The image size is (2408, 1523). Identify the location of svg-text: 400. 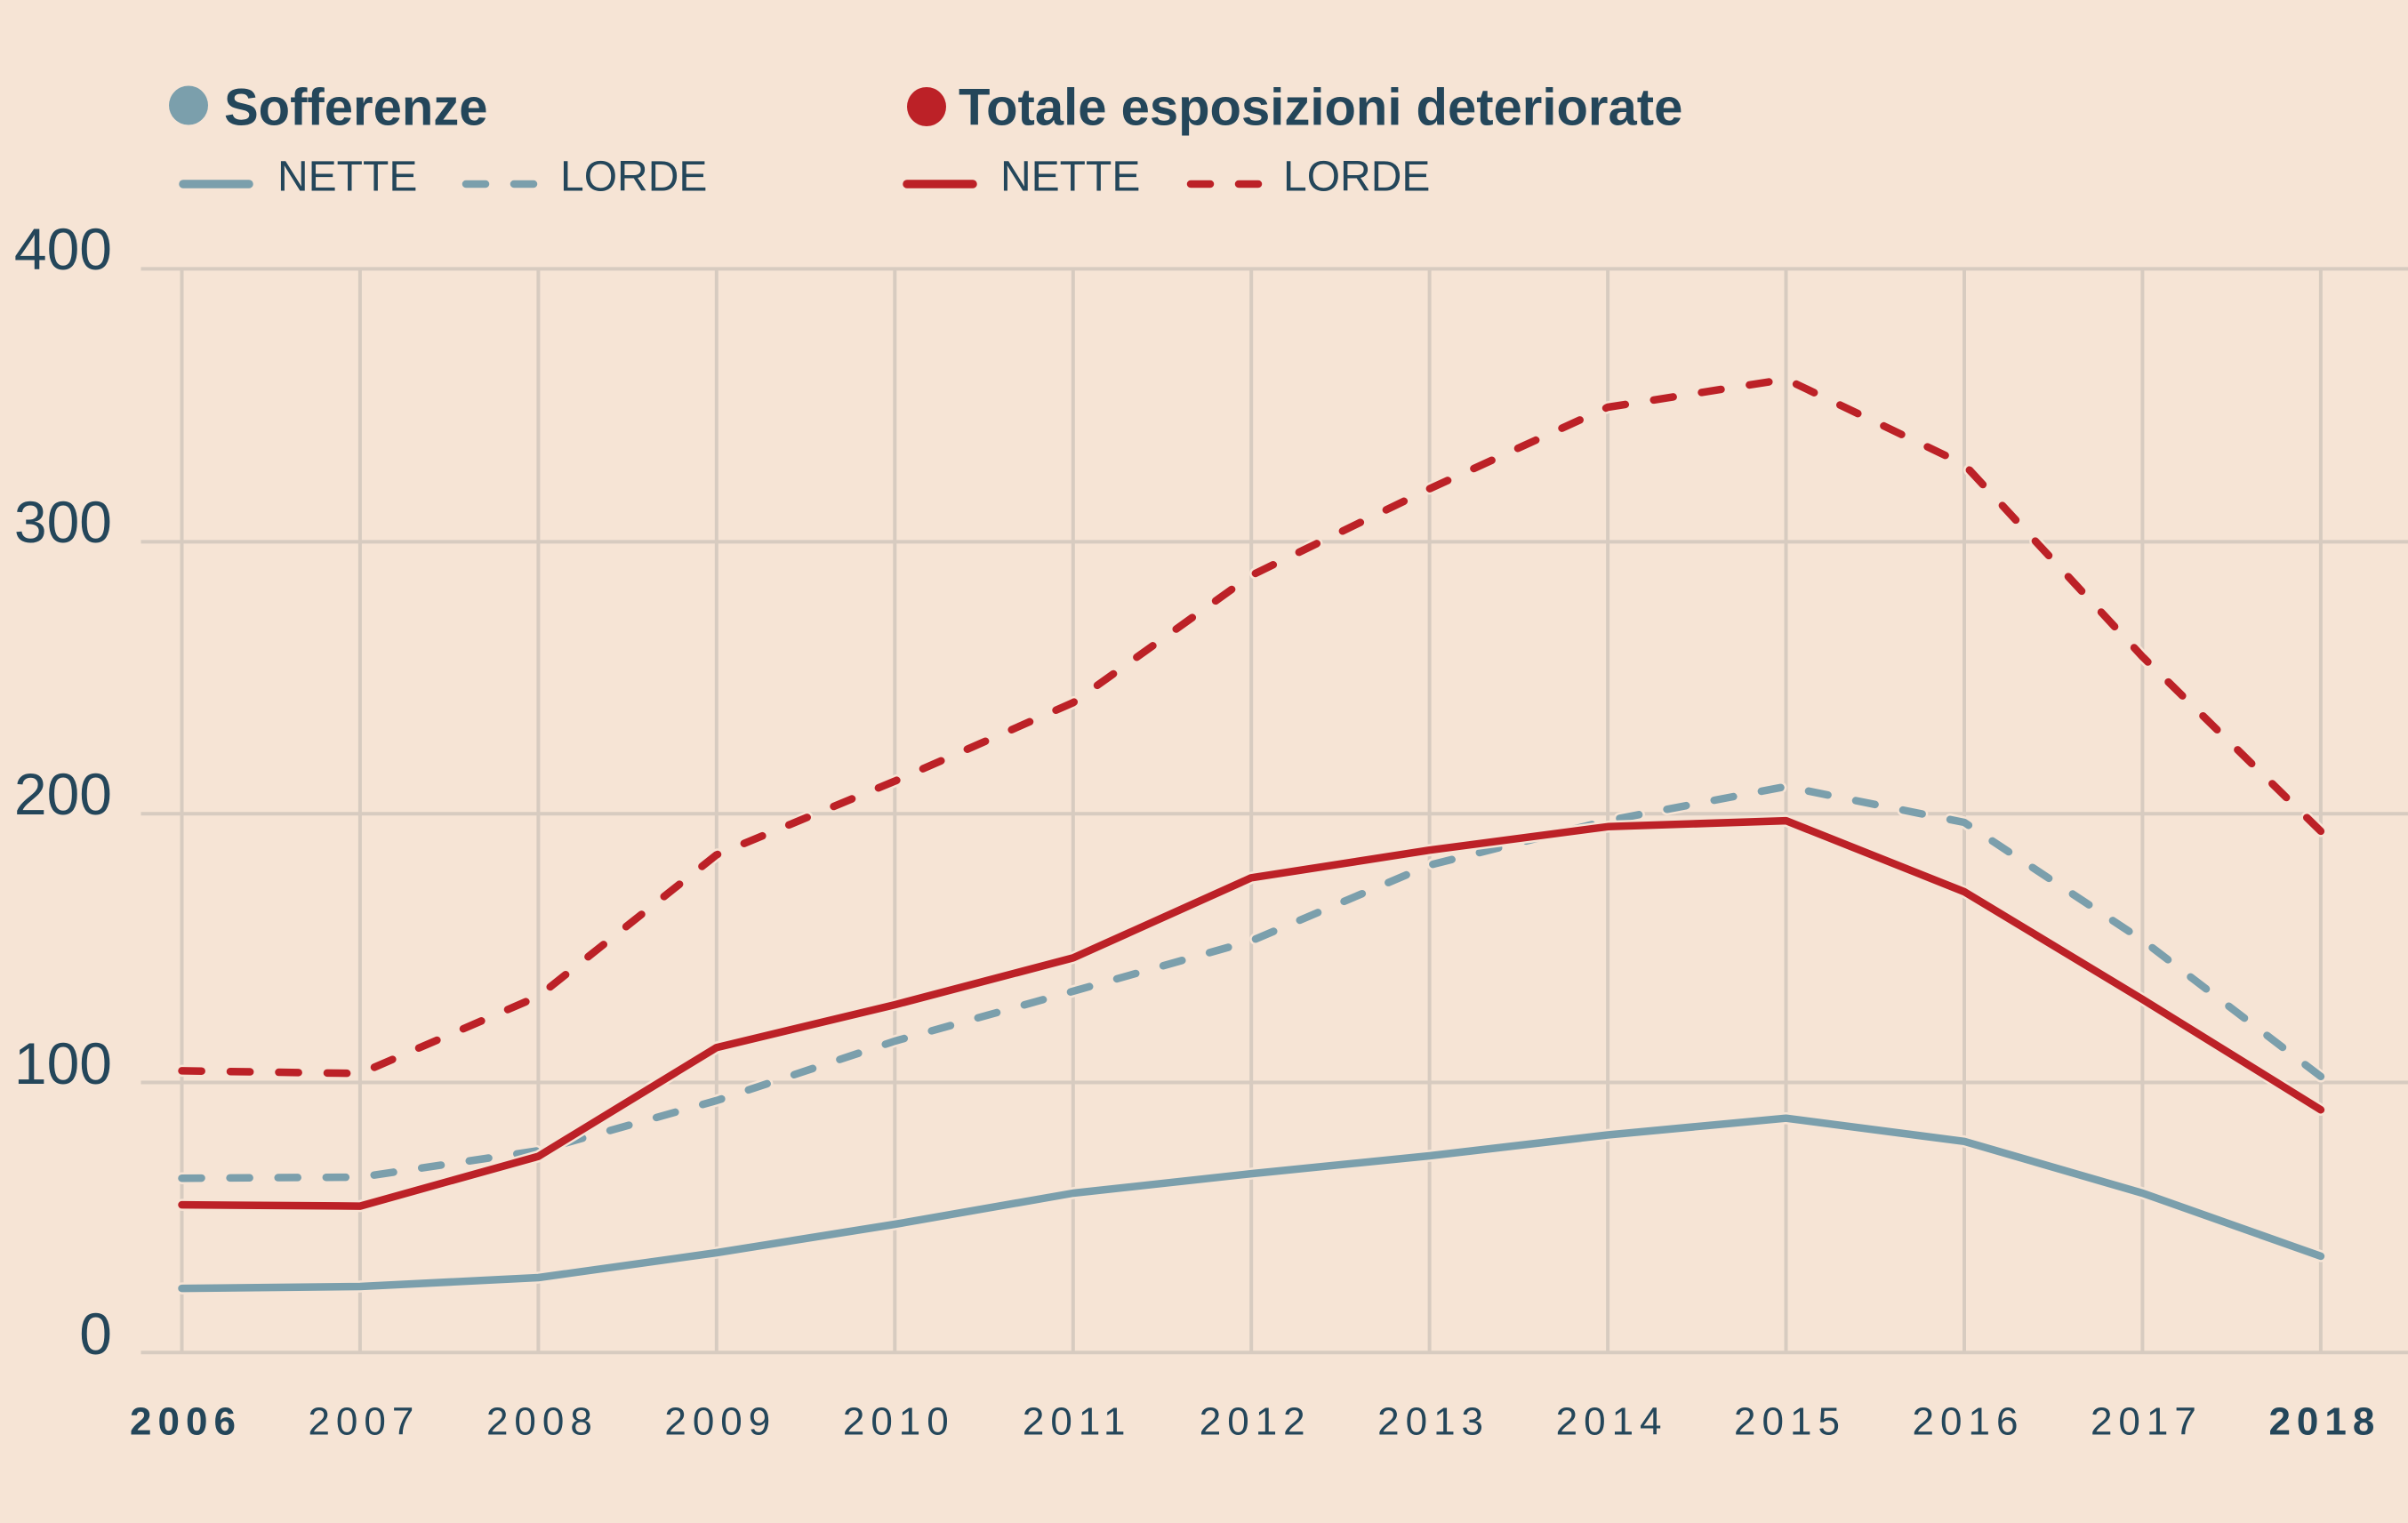
(63, 249).